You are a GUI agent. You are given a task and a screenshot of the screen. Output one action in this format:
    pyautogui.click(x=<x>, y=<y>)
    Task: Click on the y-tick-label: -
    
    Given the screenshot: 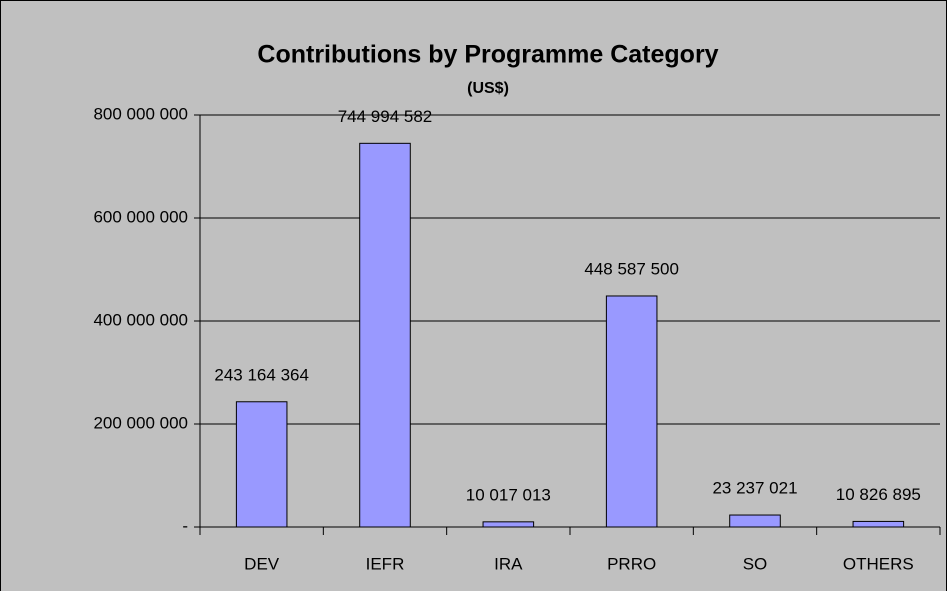 What is the action you would take?
    pyautogui.click(x=185, y=525)
    